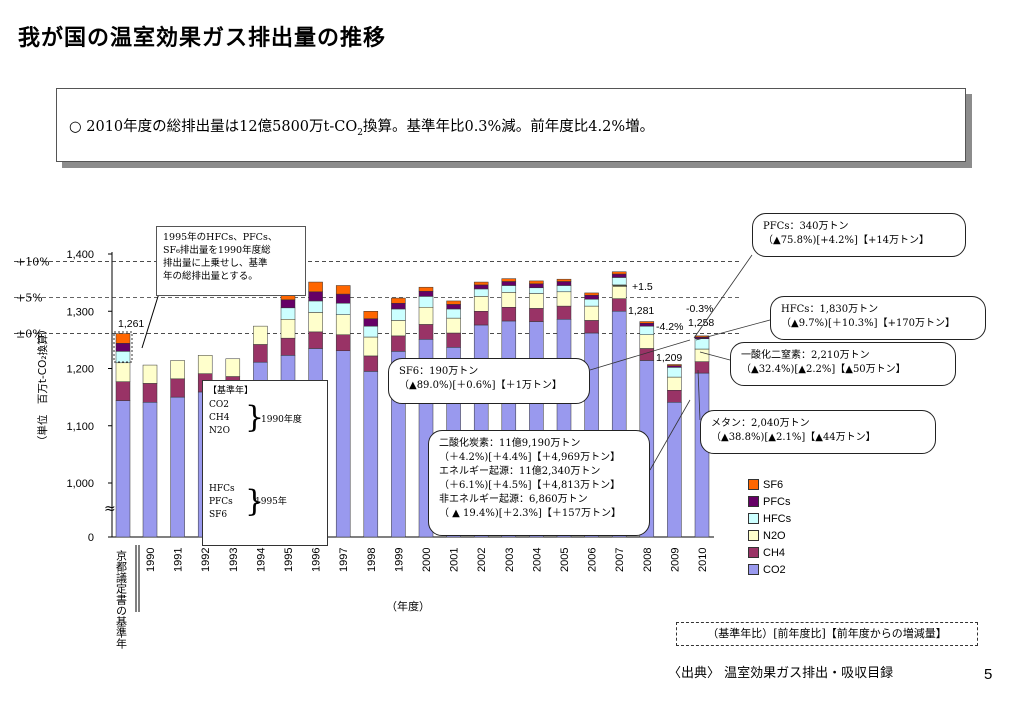 The image size is (1023, 708). What do you see at coordinates (777, 501) in the screenshot?
I see `legend-label: PFCs` at bounding box center [777, 501].